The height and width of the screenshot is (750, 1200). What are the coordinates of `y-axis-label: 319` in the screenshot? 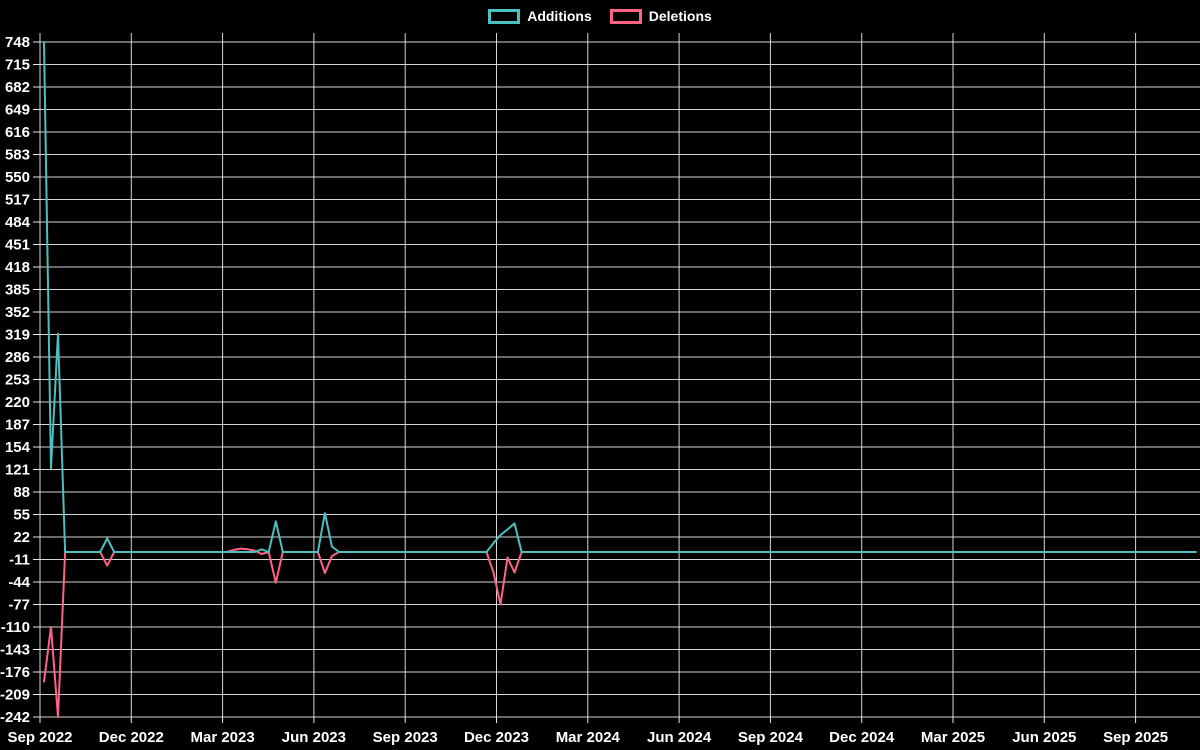 It's located at (17, 335).